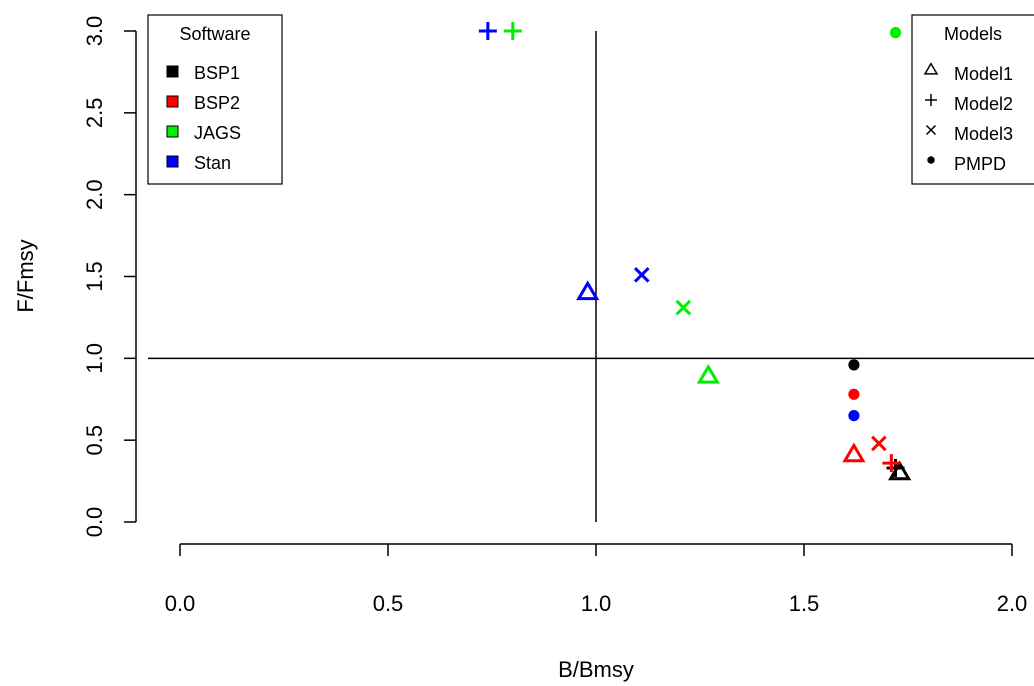 This screenshot has width=1034, height=686. I want to click on point-bsp2-model3, so click(879, 443).